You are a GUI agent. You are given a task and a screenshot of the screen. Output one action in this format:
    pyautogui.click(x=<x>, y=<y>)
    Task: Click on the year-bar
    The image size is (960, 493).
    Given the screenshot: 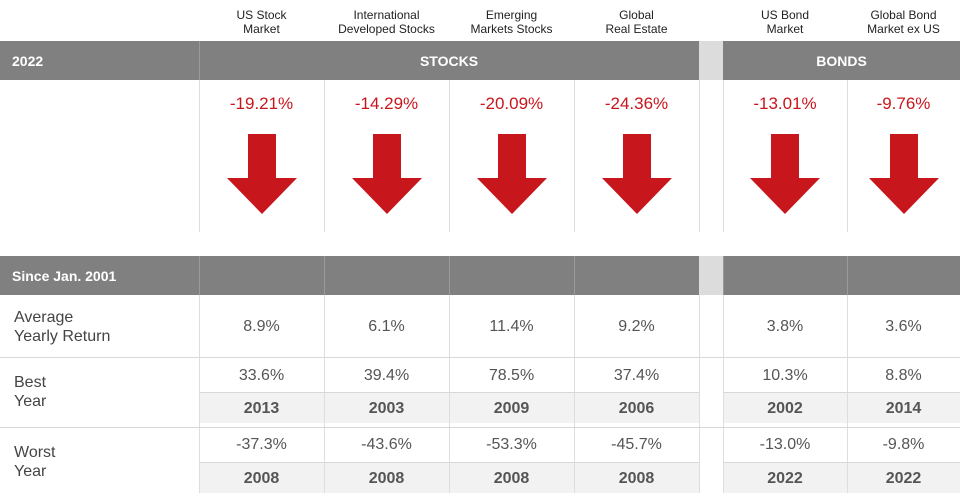 What is the action you would take?
    pyautogui.click(x=99, y=60)
    